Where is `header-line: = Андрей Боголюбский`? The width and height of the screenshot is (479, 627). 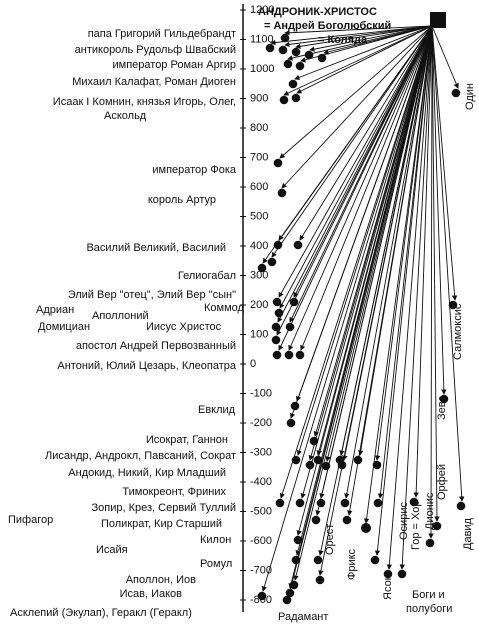 header-line: = Андрей Боголюбский is located at coordinates (327, 26).